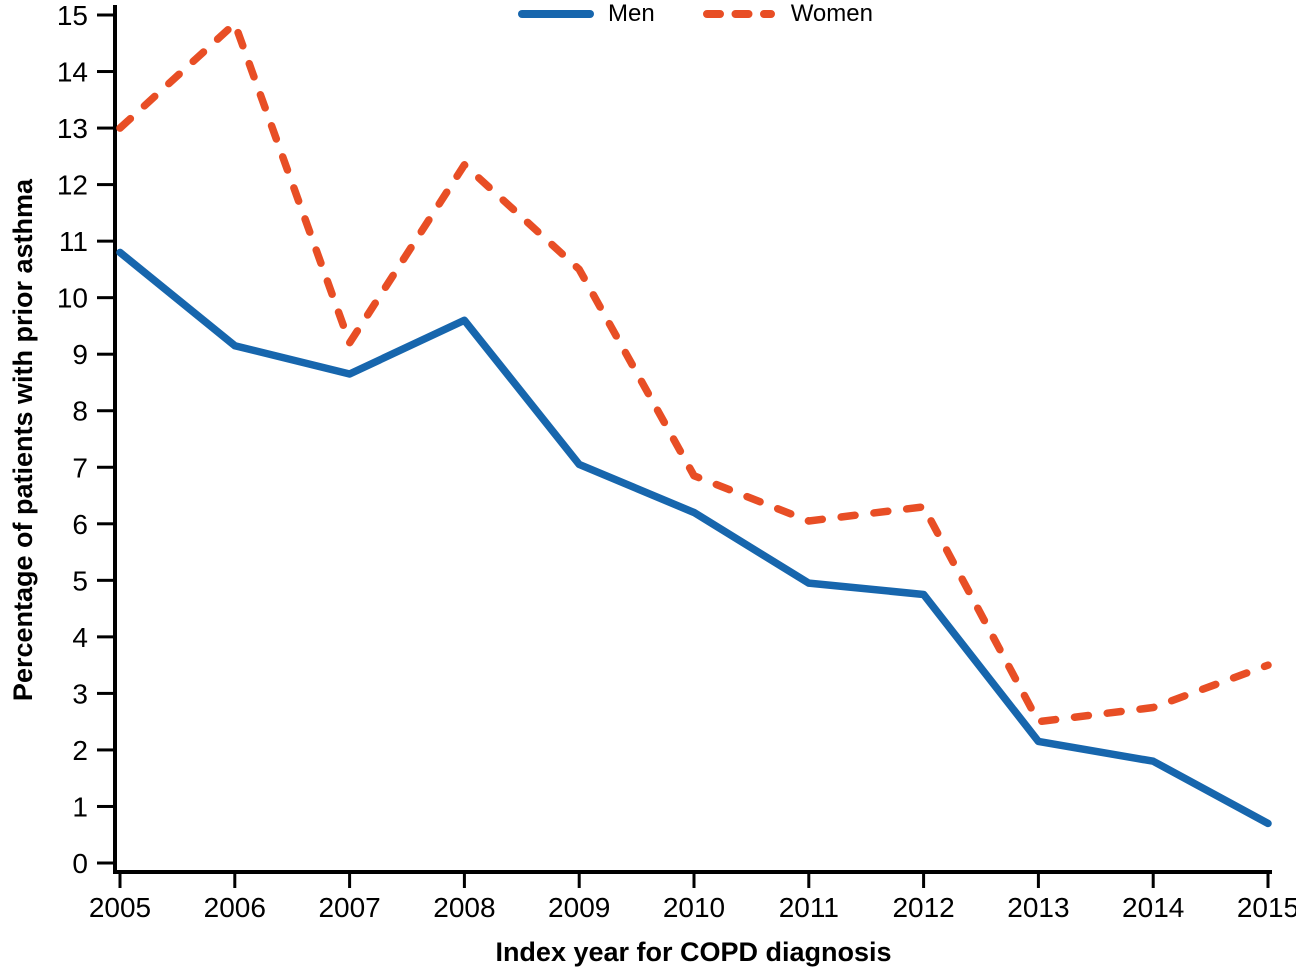 The height and width of the screenshot is (974, 1296). I want to click on y-tick-label: 10, so click(72, 298).